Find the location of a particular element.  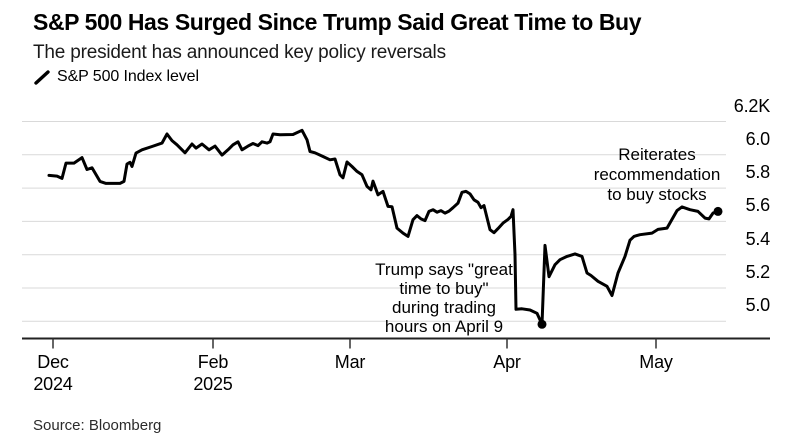

x-axis-year-label: 2024 is located at coordinates (53, 384).